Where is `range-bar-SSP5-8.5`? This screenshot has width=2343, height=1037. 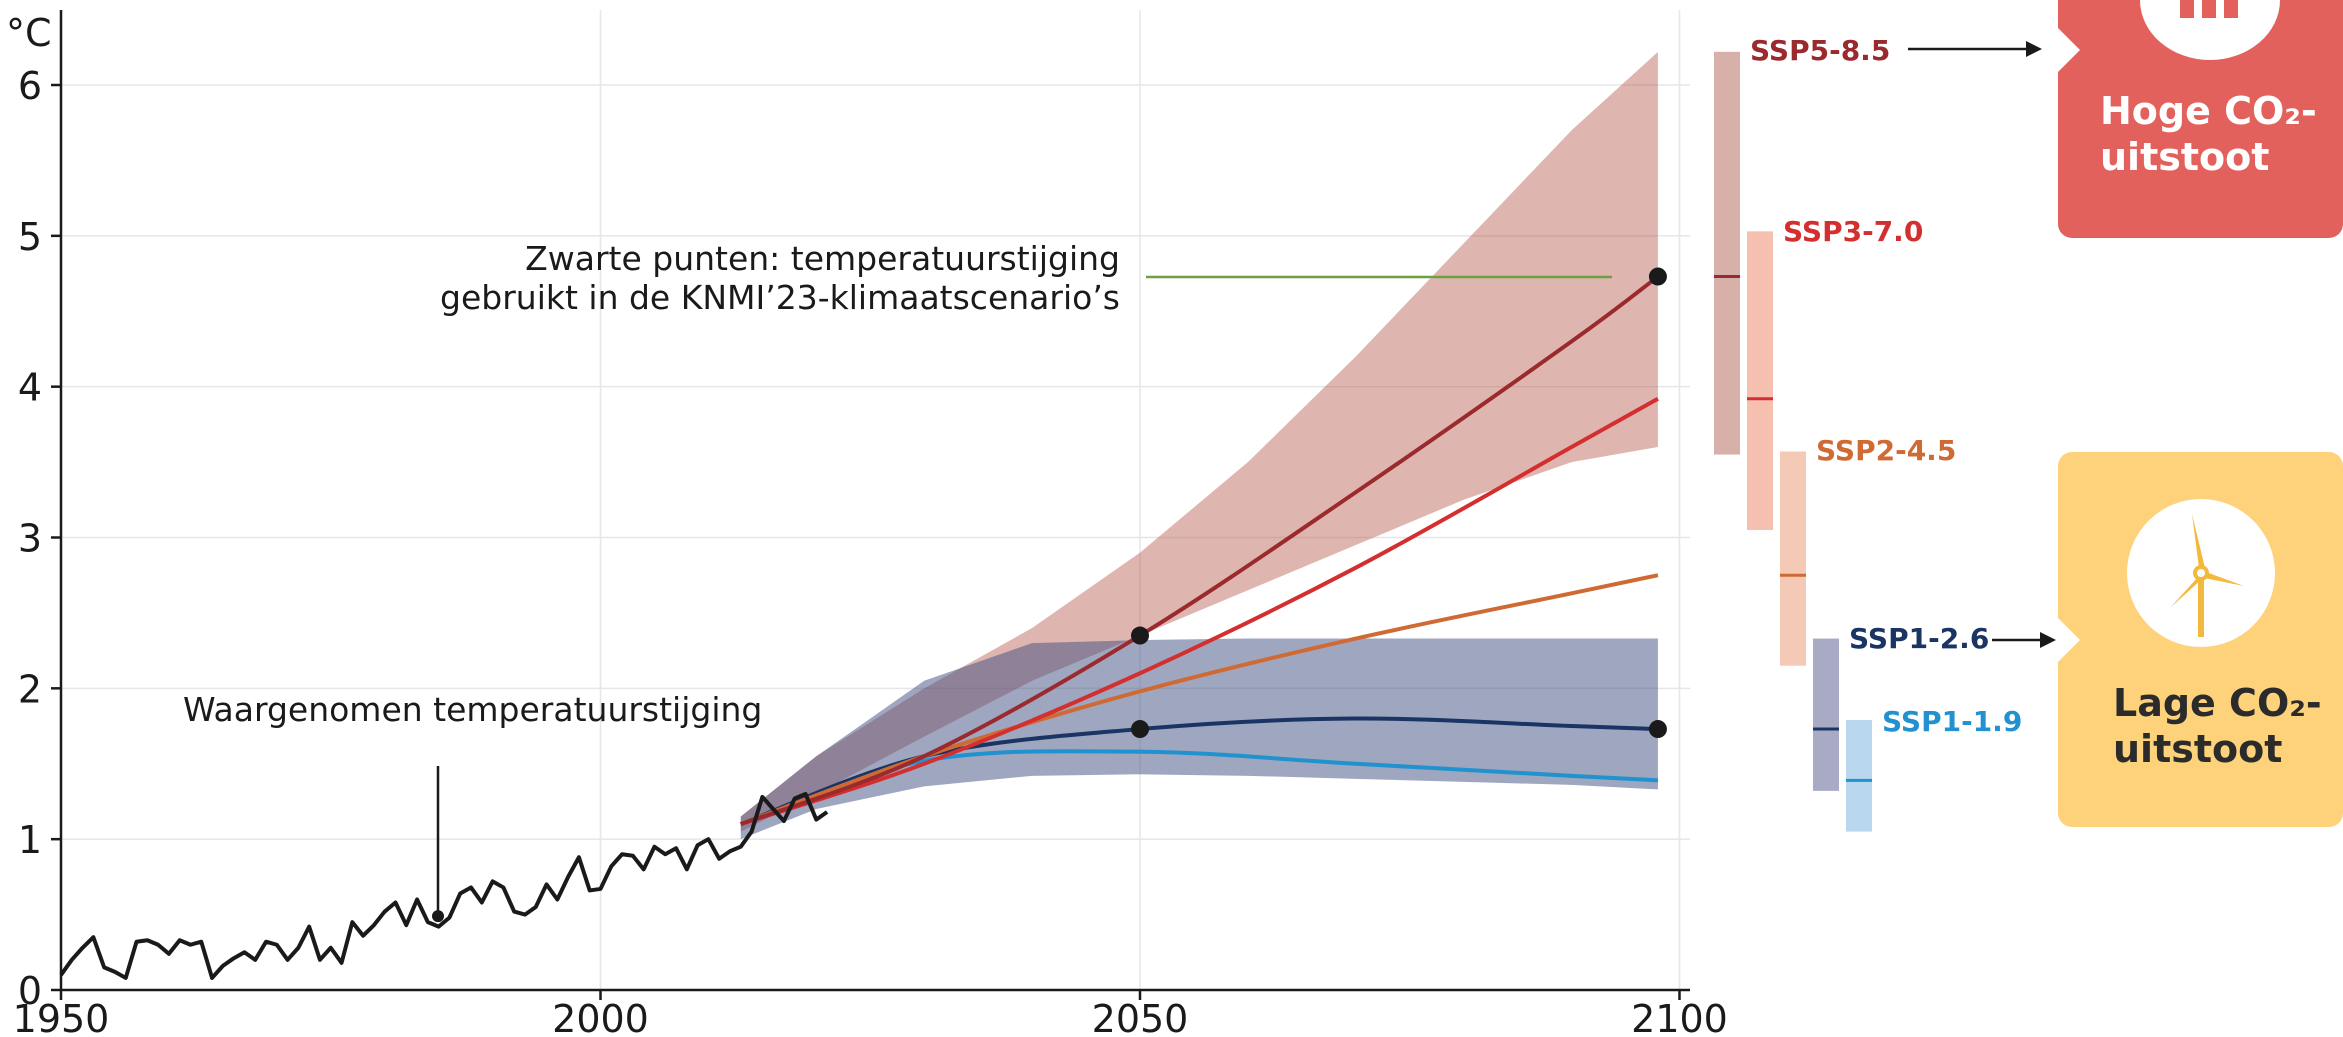
range-bar-SSP5-8.5 is located at coordinates (1727, 253).